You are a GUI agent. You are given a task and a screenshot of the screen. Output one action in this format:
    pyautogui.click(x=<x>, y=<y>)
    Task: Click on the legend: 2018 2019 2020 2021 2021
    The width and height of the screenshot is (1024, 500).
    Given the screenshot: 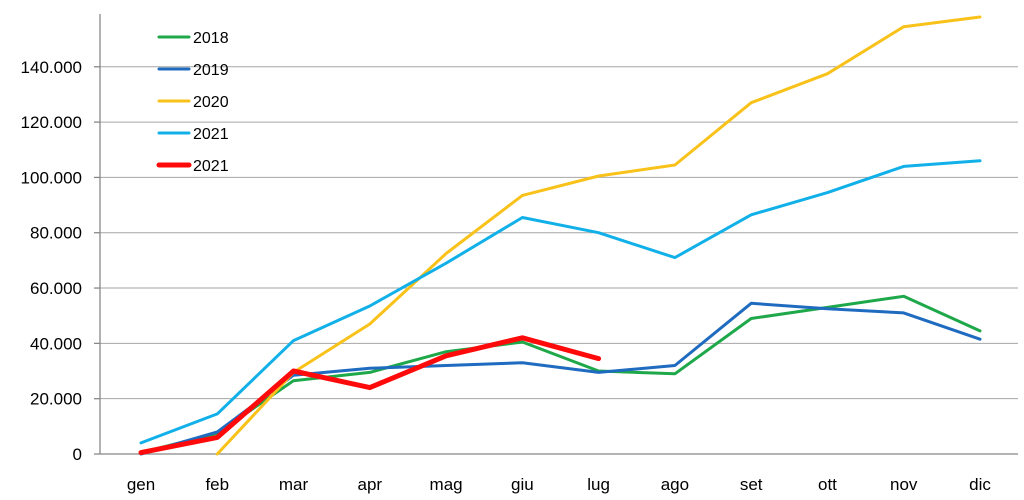 What is the action you would take?
    pyautogui.click(x=192, y=102)
    